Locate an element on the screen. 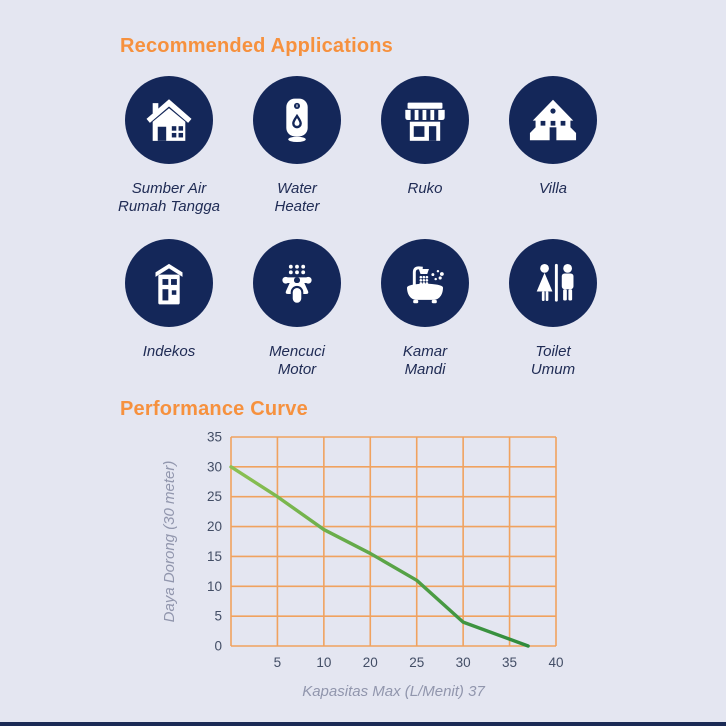 The image size is (726, 726). application-item-sumber-air: Sumber Air Rumah Tangga is located at coordinates (169, 146).